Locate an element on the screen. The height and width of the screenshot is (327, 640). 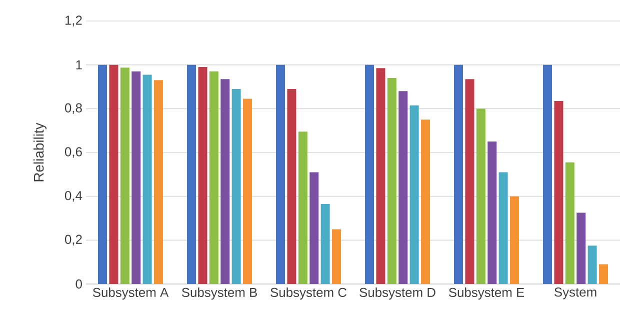
y-tick-label: 0,2 is located at coordinates (73, 240).